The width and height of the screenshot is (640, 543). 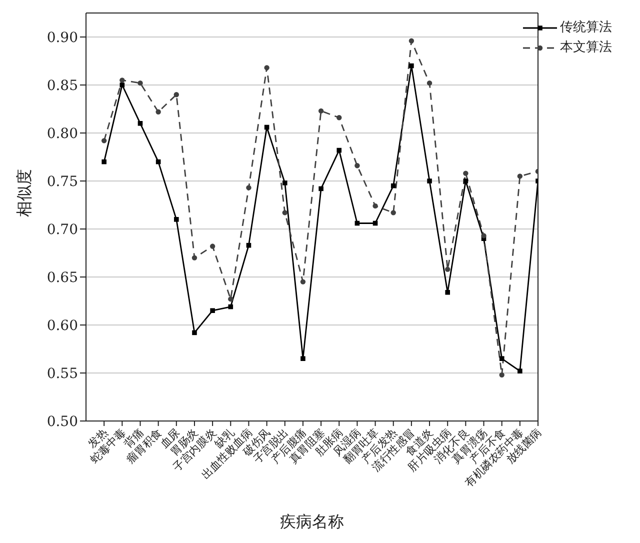 I want to click on y-tick-label: 0.50, so click(x=62, y=422).